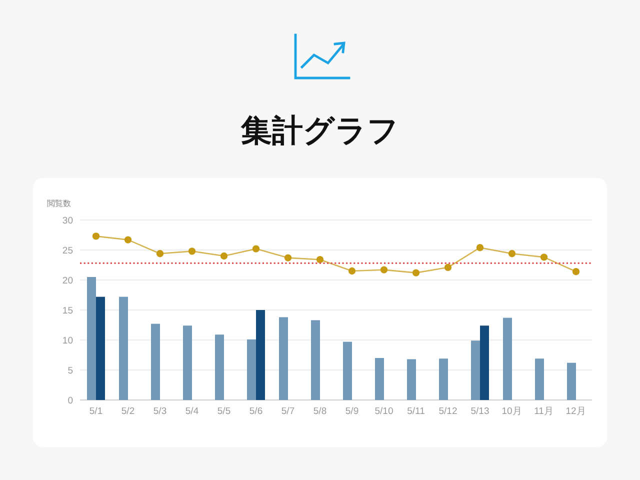 This screenshot has height=480, width=640. Describe the element at coordinates (576, 411) in the screenshot. I see `x-tick-label: 12月` at that location.